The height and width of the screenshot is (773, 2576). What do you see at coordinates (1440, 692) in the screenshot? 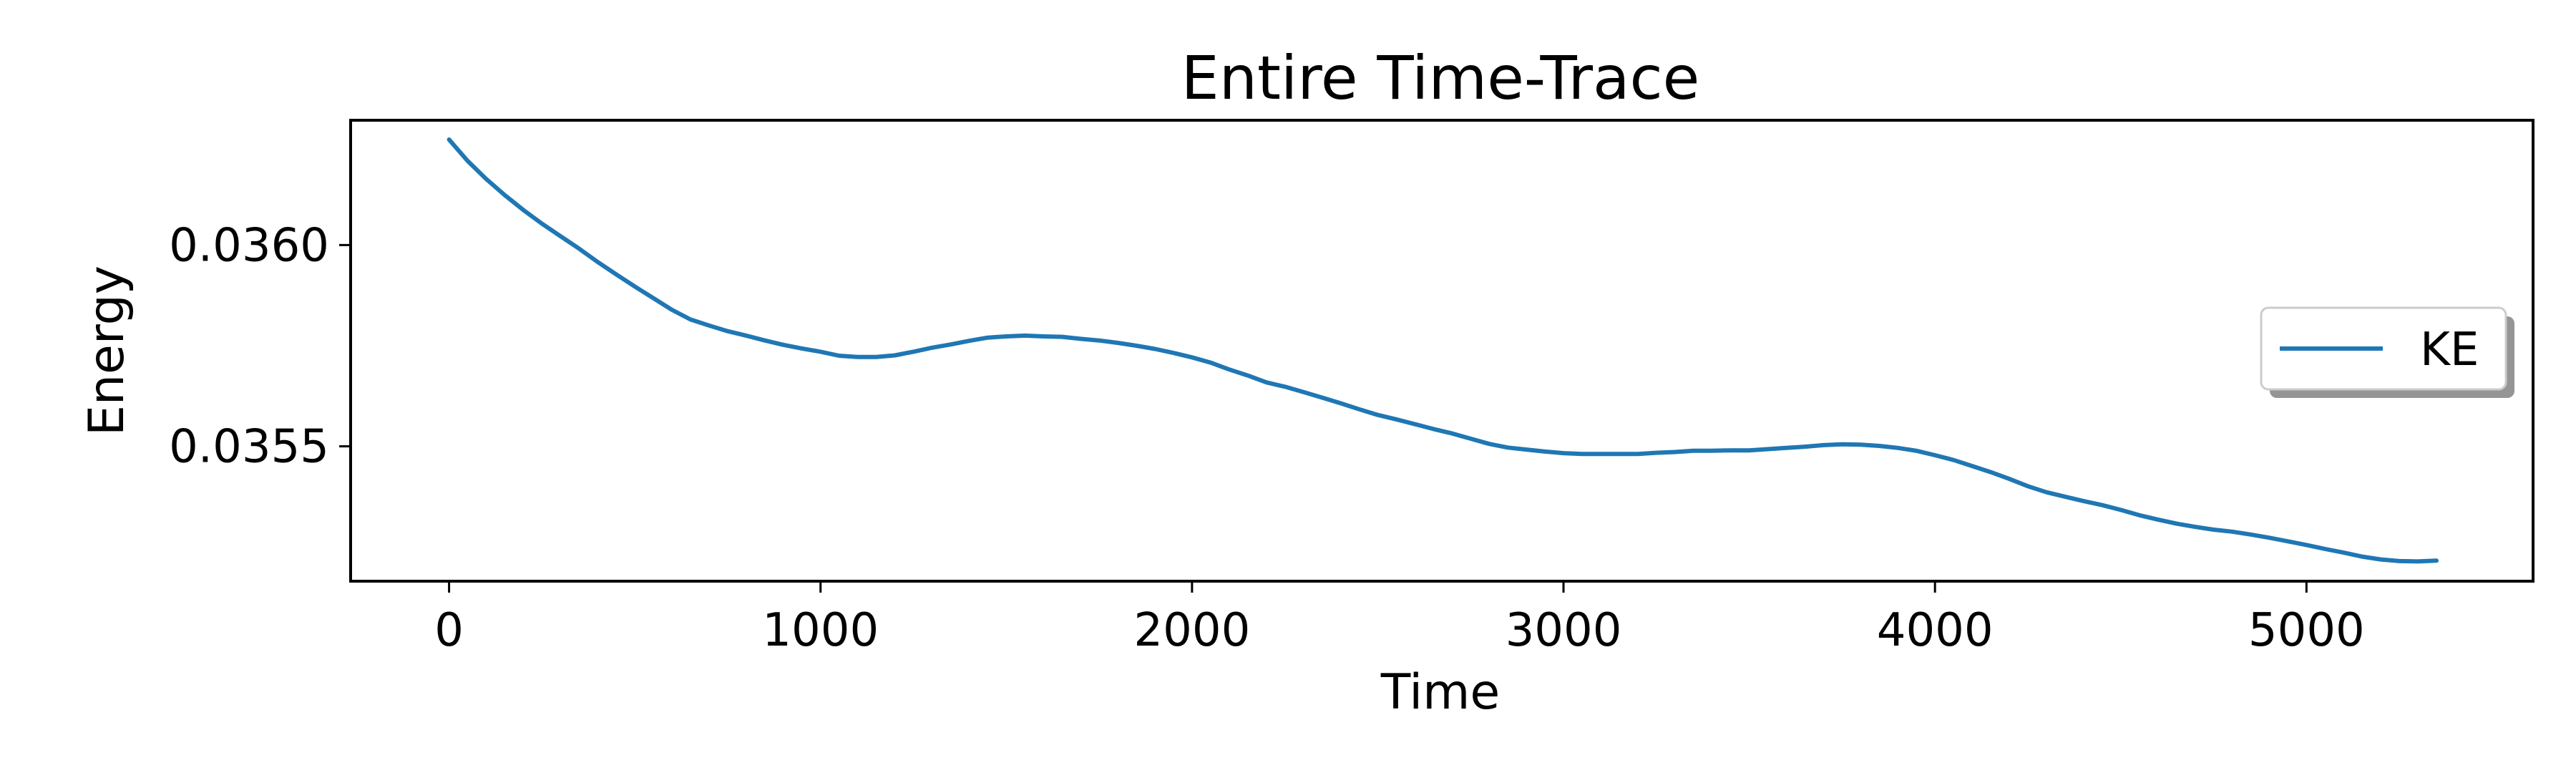
I see `x-axis-label: Time` at bounding box center [1440, 692].